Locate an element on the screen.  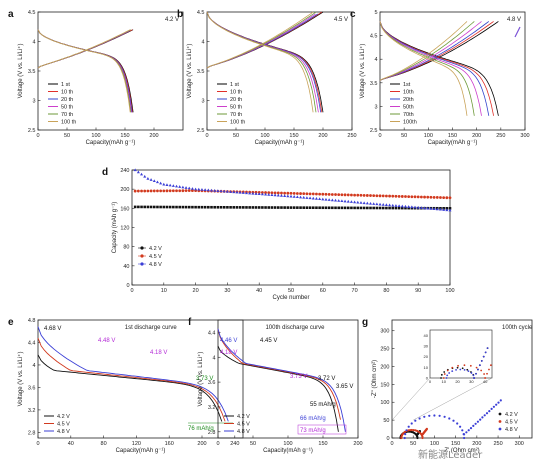
y-tick-label: 2.5 is located at coordinates (201, 131).